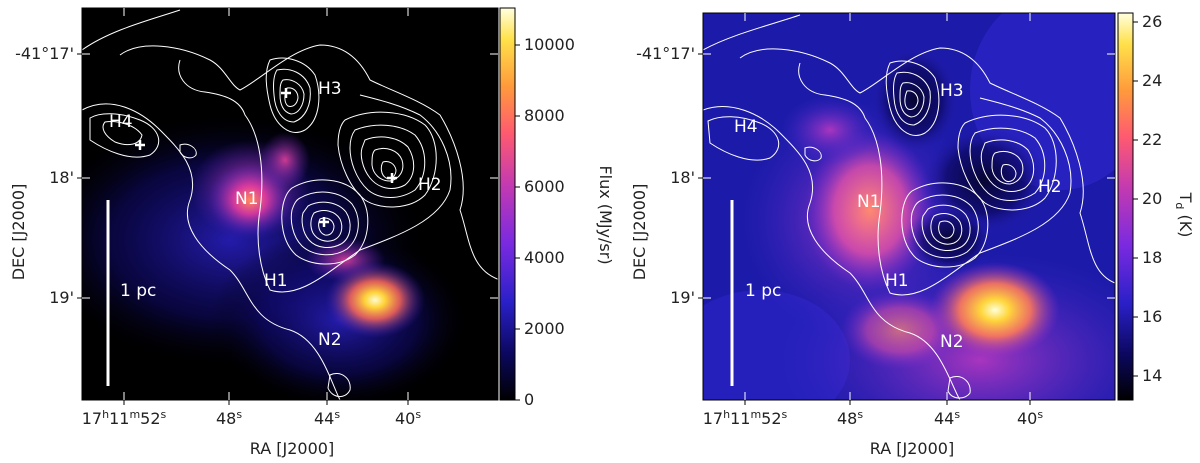 The height and width of the screenshot is (463, 1200). Describe the element at coordinates (292, 448) in the screenshot. I see `flux-xlabel: RA [J2000]` at that location.